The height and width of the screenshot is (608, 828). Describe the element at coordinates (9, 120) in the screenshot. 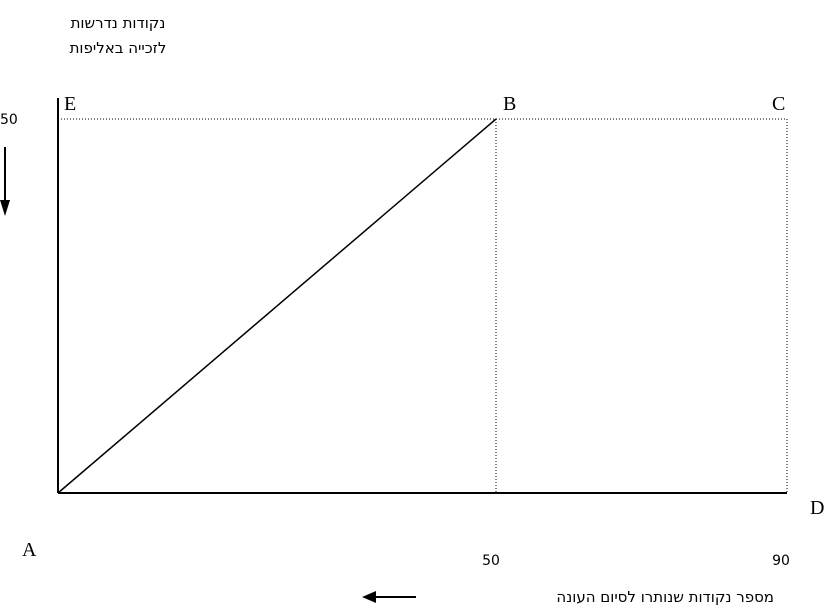

I see `y-tick-50: 50` at that location.